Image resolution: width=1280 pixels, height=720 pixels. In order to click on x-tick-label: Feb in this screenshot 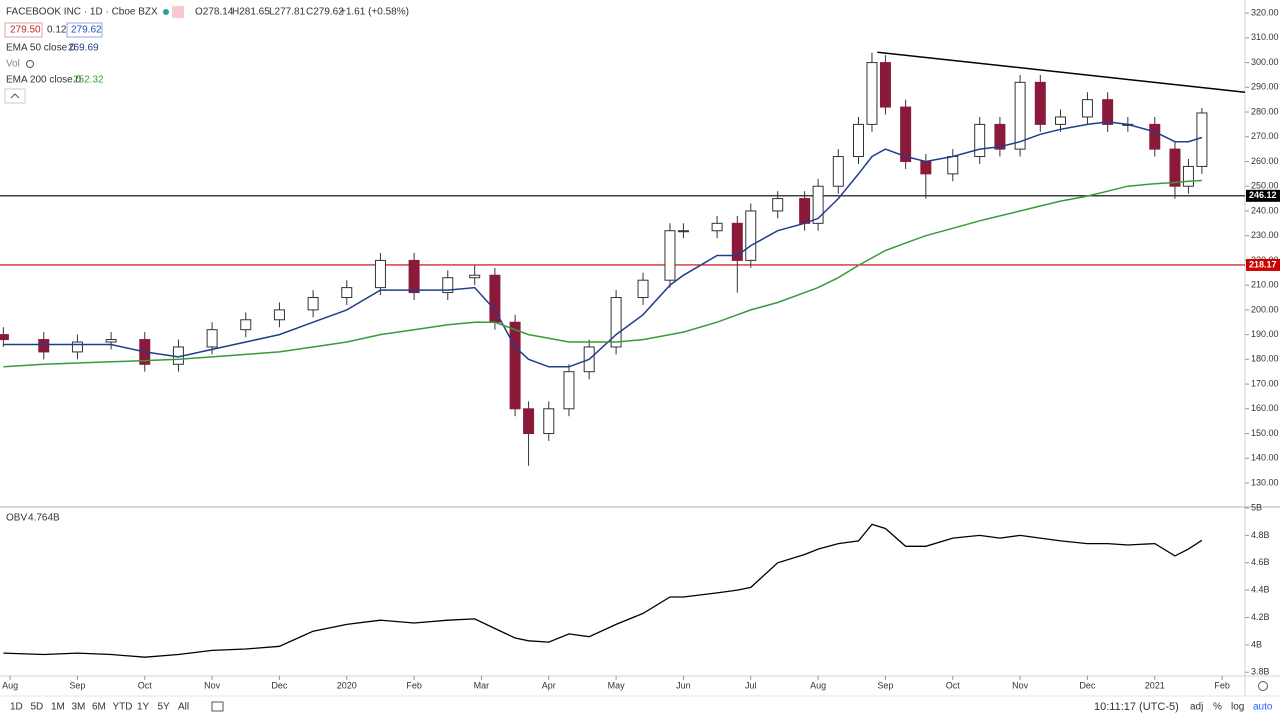, I will do `click(414, 685)`.